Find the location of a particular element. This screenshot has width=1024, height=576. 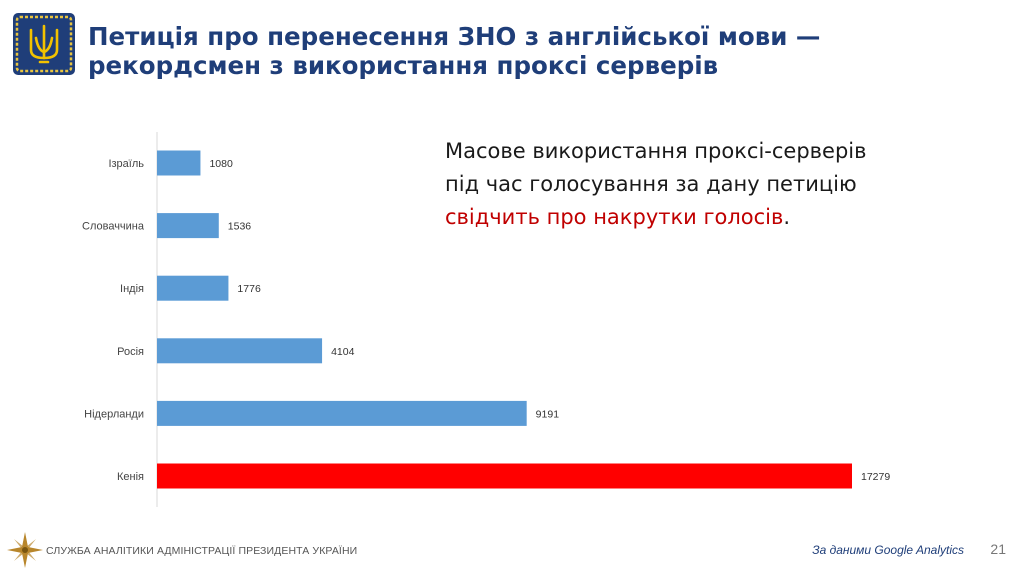

callout-highlight: свідчить про накрутки голосів is located at coordinates (614, 217).